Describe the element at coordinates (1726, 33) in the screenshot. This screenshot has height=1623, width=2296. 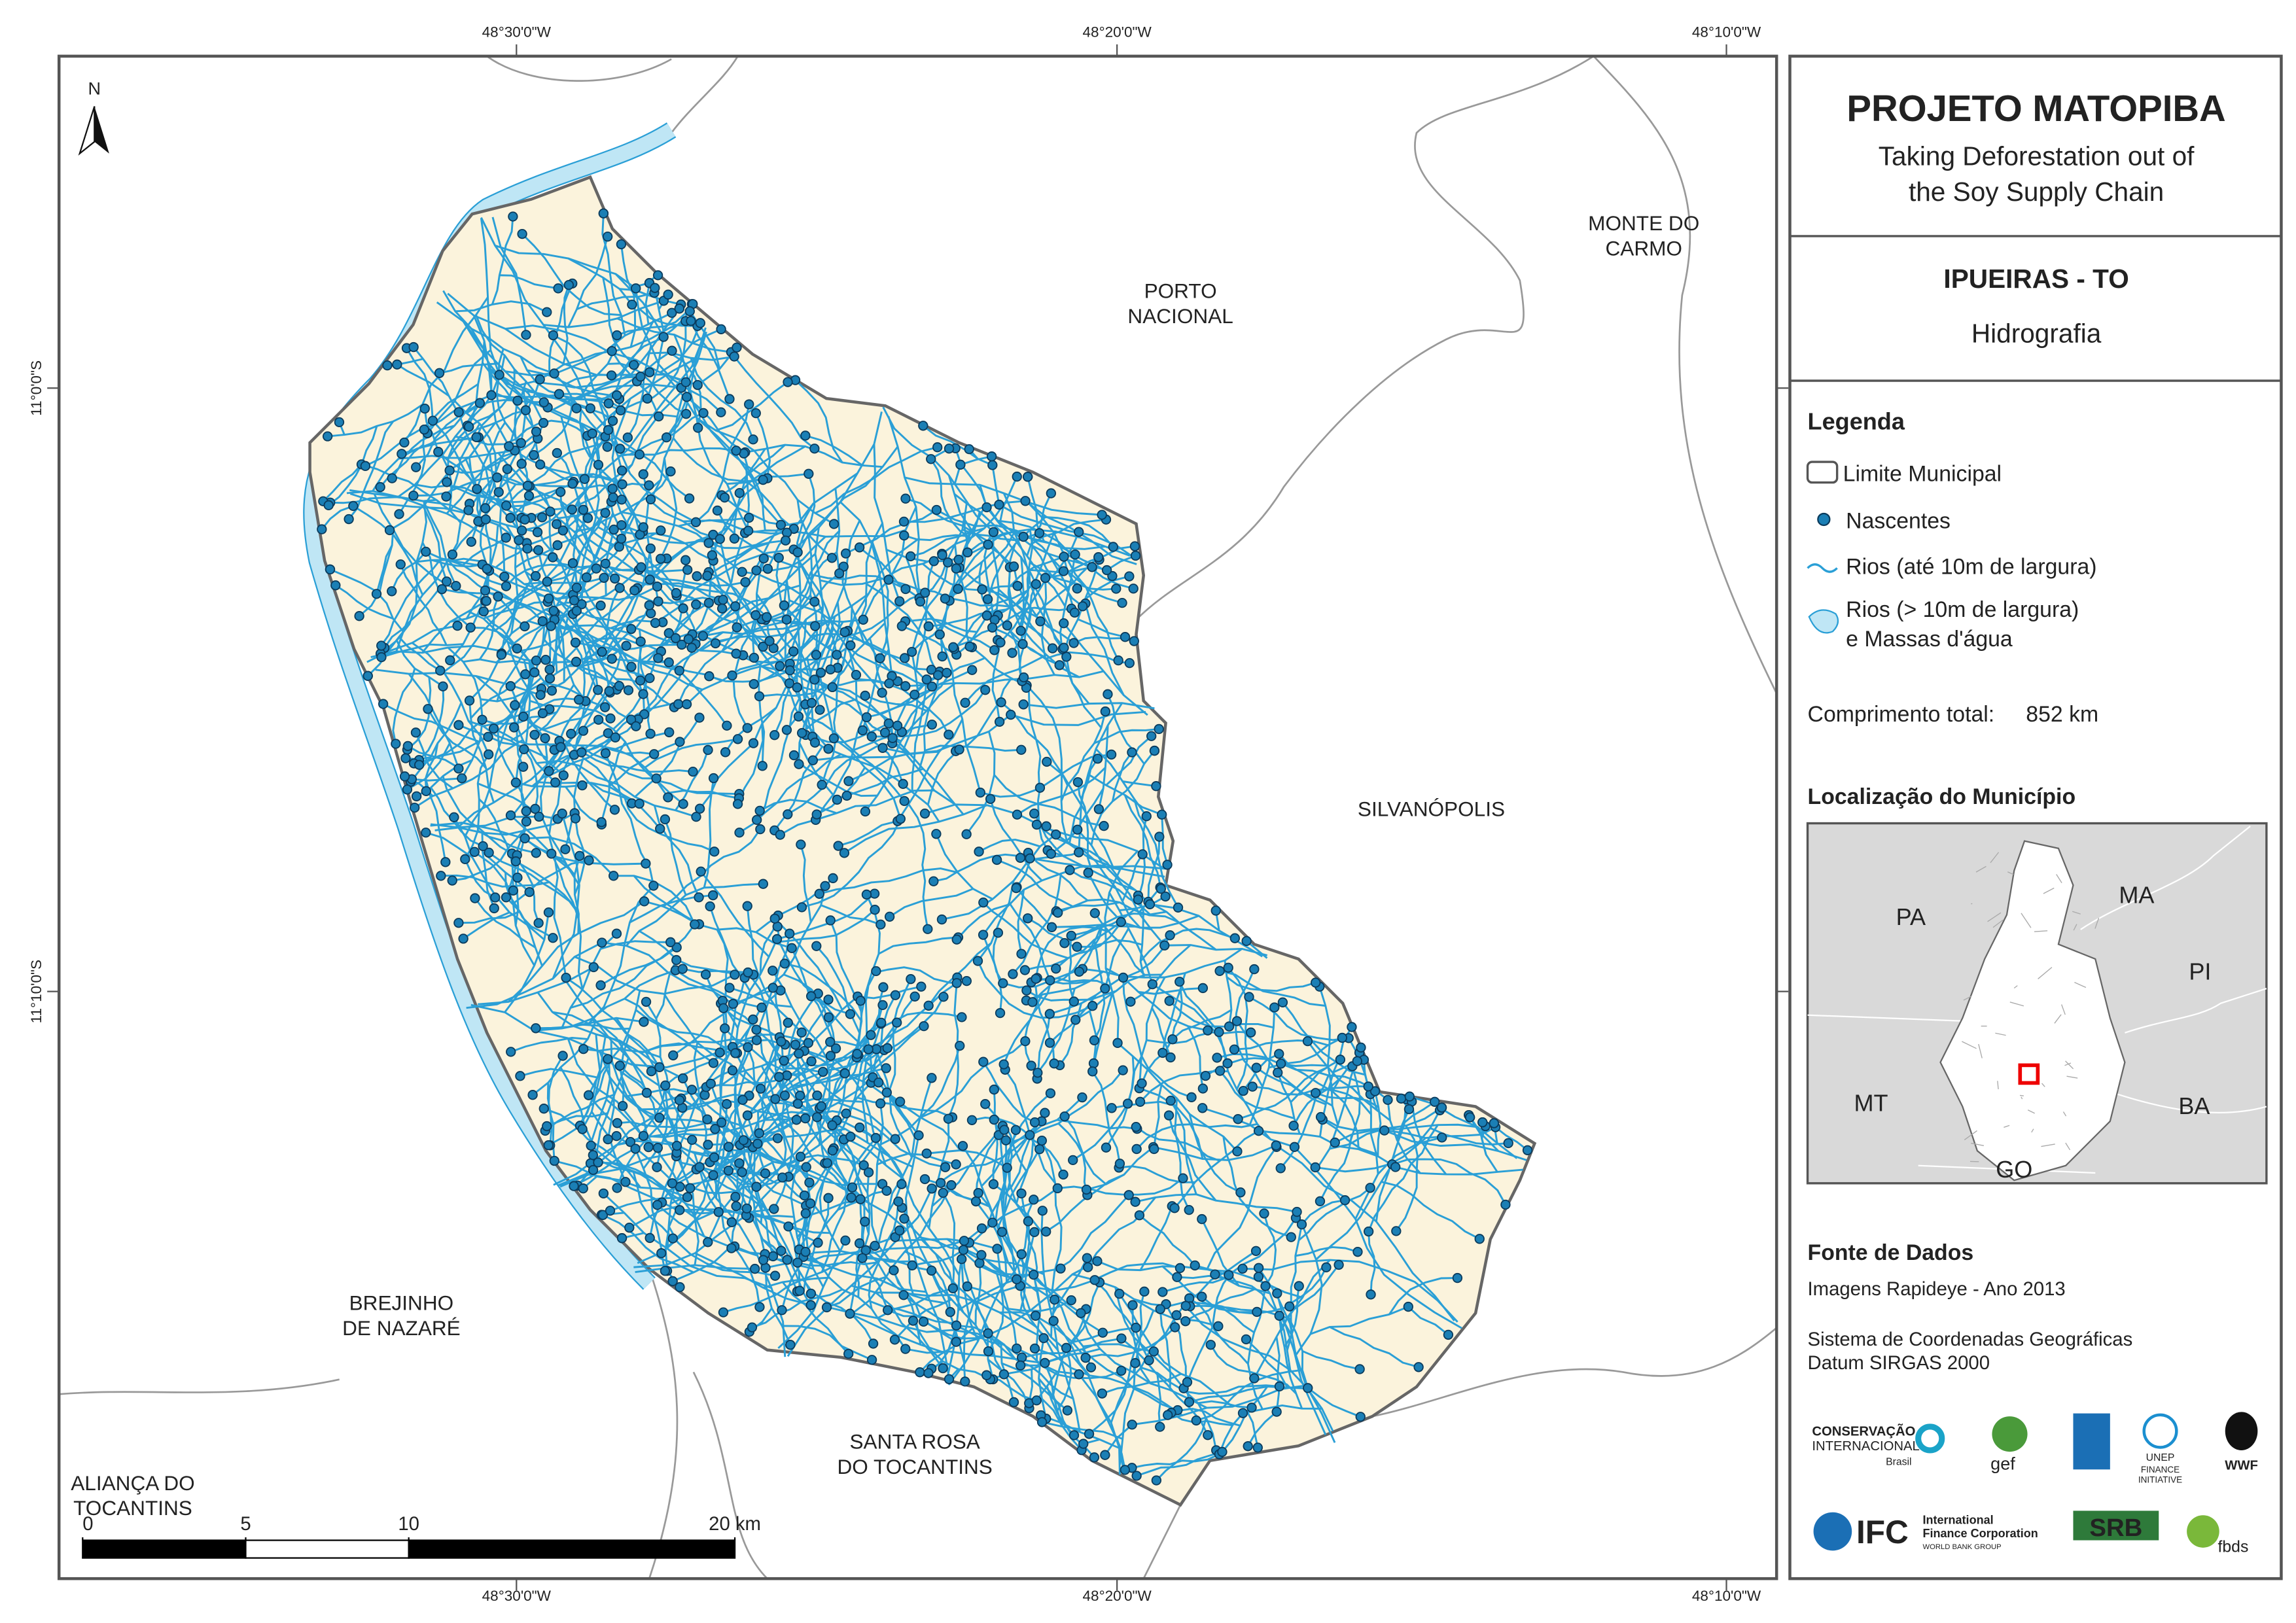
I see `coordinate-label: 48°10'0"W` at that location.